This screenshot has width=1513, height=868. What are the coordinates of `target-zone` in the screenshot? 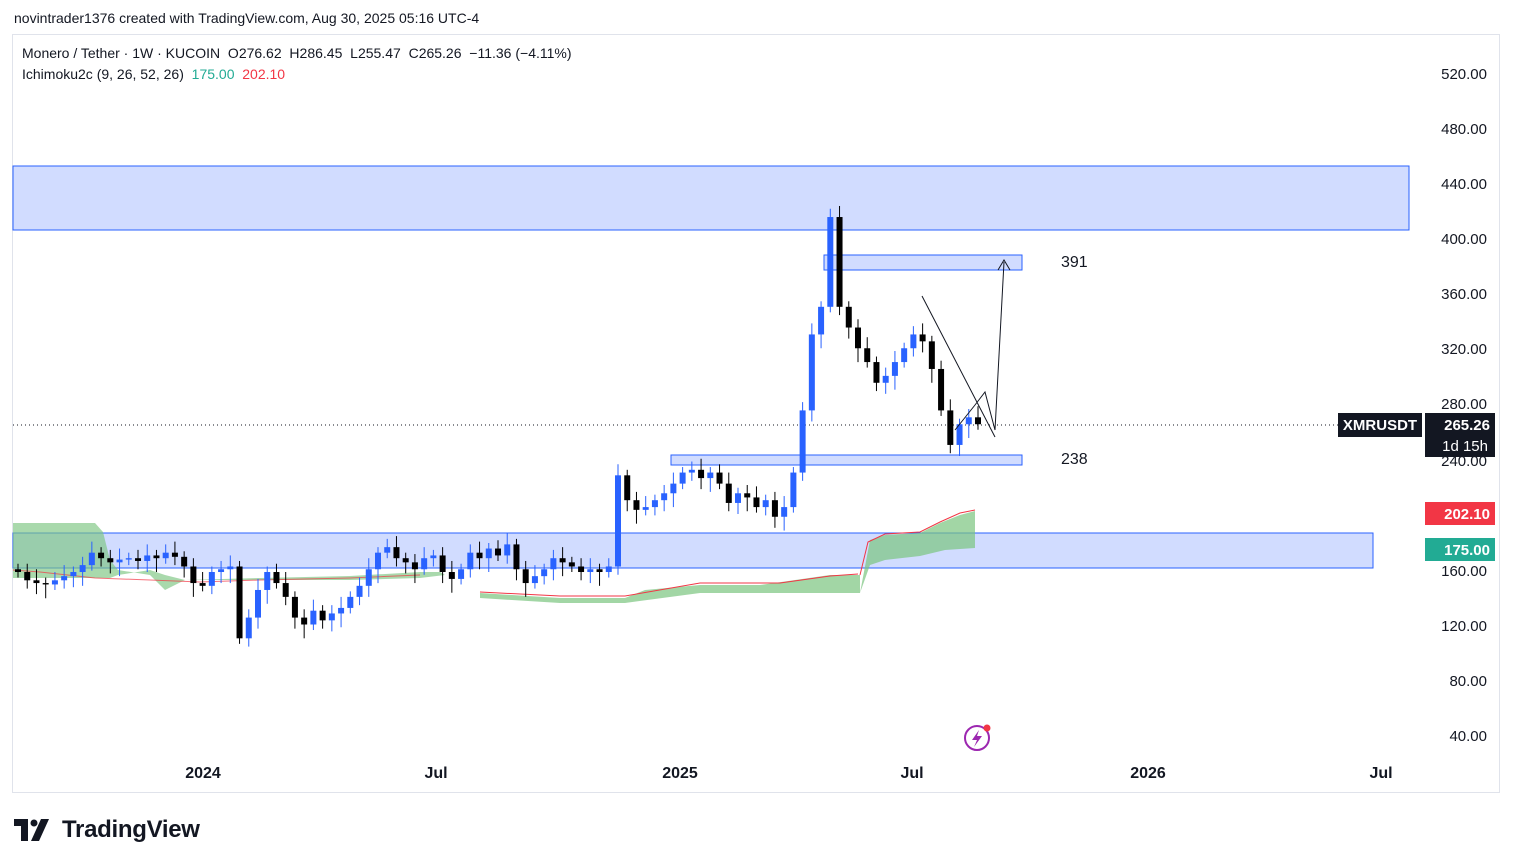 It's located at (923, 262).